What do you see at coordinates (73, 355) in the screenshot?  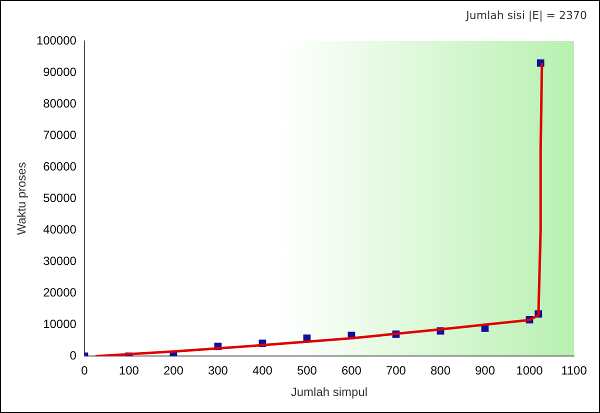 I see `y-tick-label: 0` at bounding box center [73, 355].